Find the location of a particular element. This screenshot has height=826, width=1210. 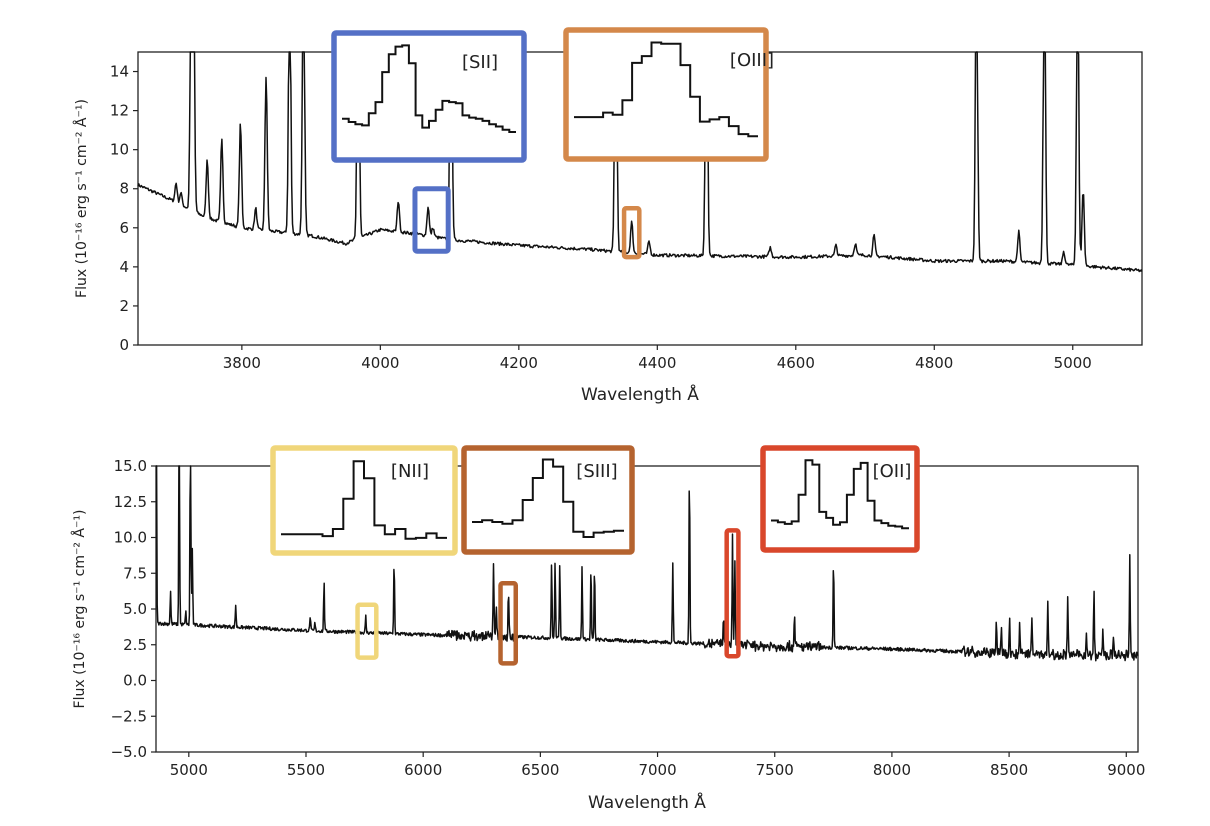

x-tick-label: 6500 is located at coordinates (540, 770).